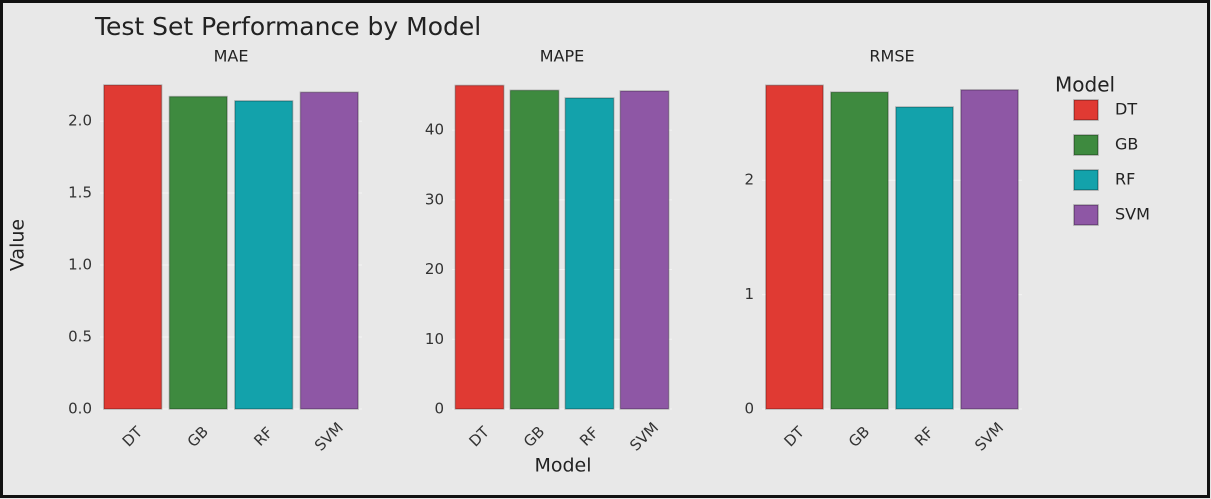 Image resolution: width=1211 pixels, height=499 pixels. Describe the element at coordinates (749, 180) in the screenshot. I see `y-tick-label: 2` at that location.